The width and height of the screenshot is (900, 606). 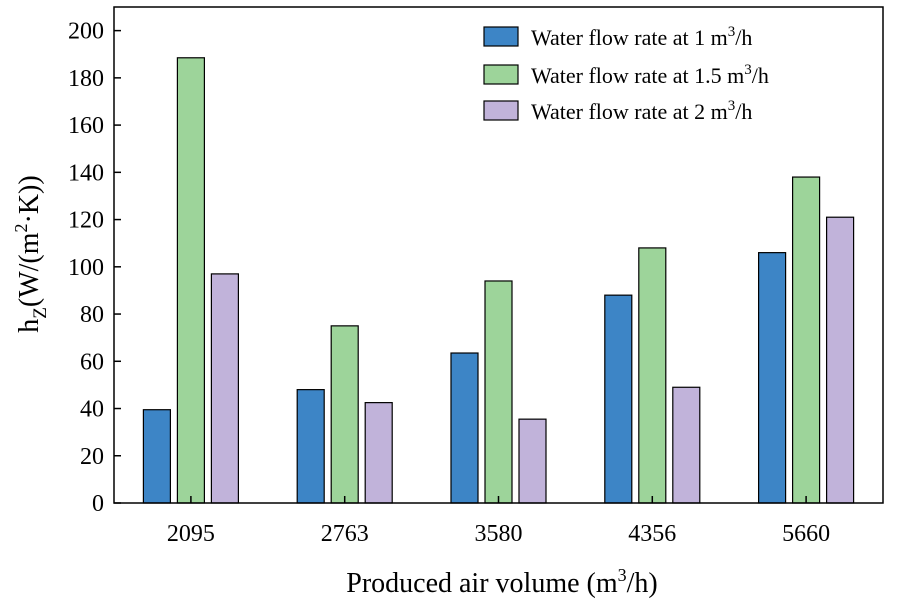 I want to click on y-tick-label-80: 80, so click(x=92, y=315).